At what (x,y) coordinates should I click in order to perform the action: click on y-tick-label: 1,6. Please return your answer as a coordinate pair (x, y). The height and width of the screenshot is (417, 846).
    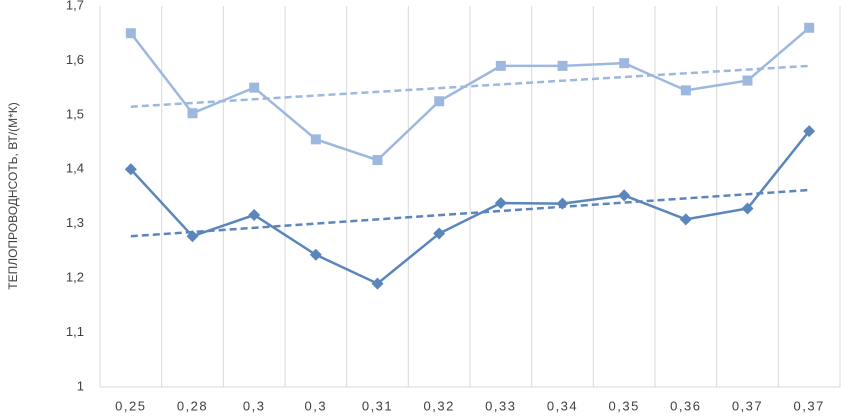
    Looking at the image, I should click on (75, 59).